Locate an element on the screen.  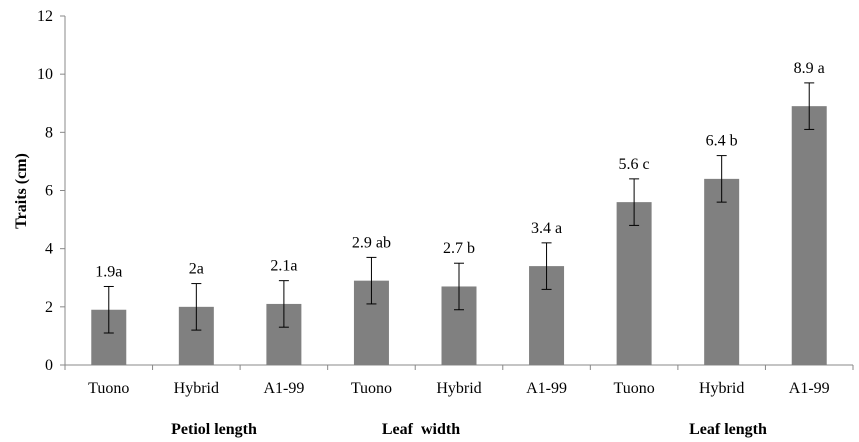
data-label: 8.9 a is located at coordinates (809, 68).